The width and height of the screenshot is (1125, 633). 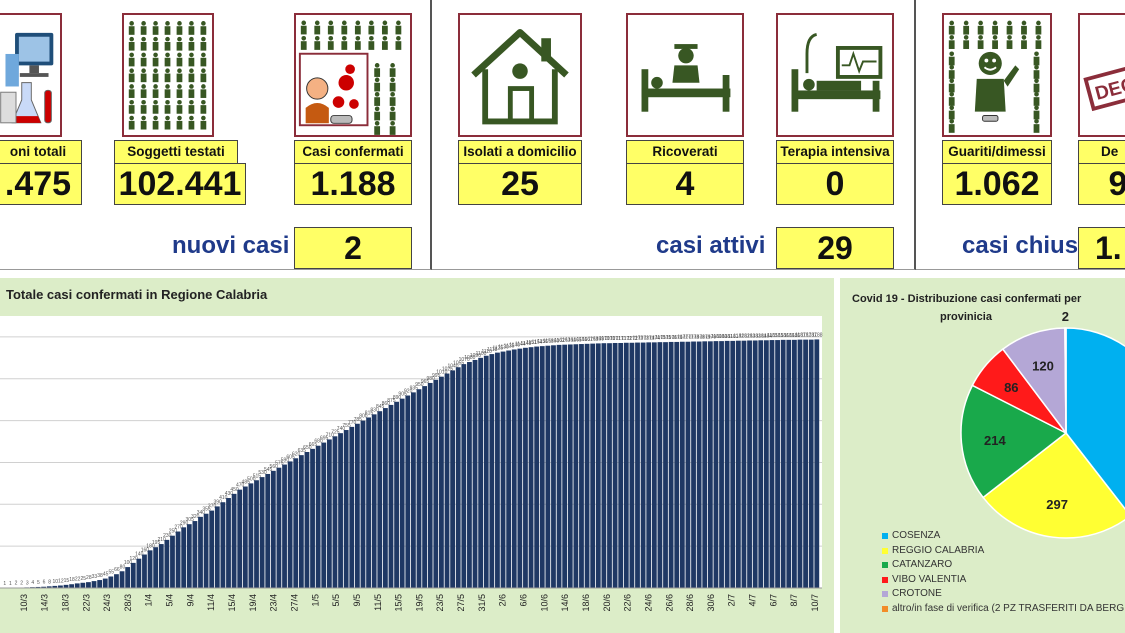 What do you see at coordinates (531, 343) in the screenshot?
I see `bar-data-label: 1151` at bounding box center [531, 343].